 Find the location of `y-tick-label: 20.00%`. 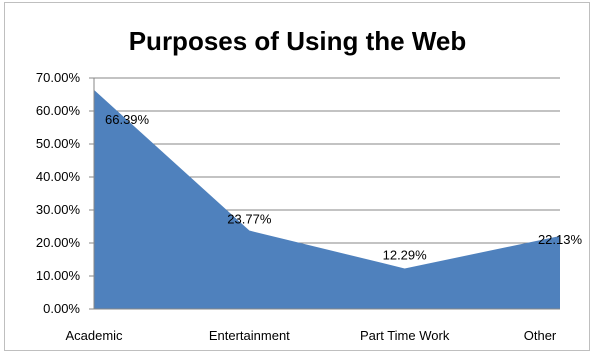

y-tick-label: 20.00% is located at coordinates (58, 242).